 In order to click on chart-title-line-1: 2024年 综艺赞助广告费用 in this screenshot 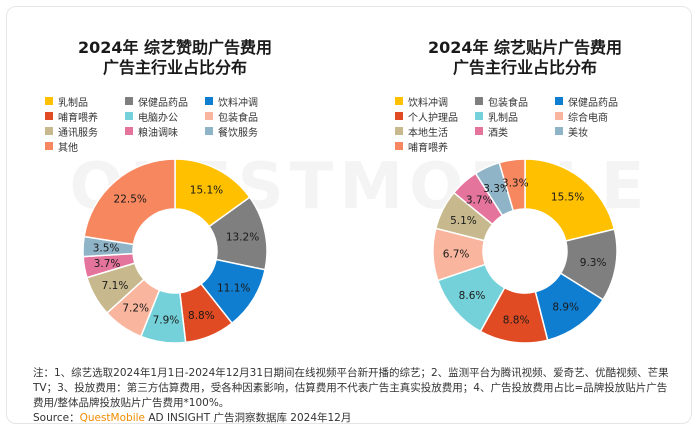, I will do `click(175, 47)`.